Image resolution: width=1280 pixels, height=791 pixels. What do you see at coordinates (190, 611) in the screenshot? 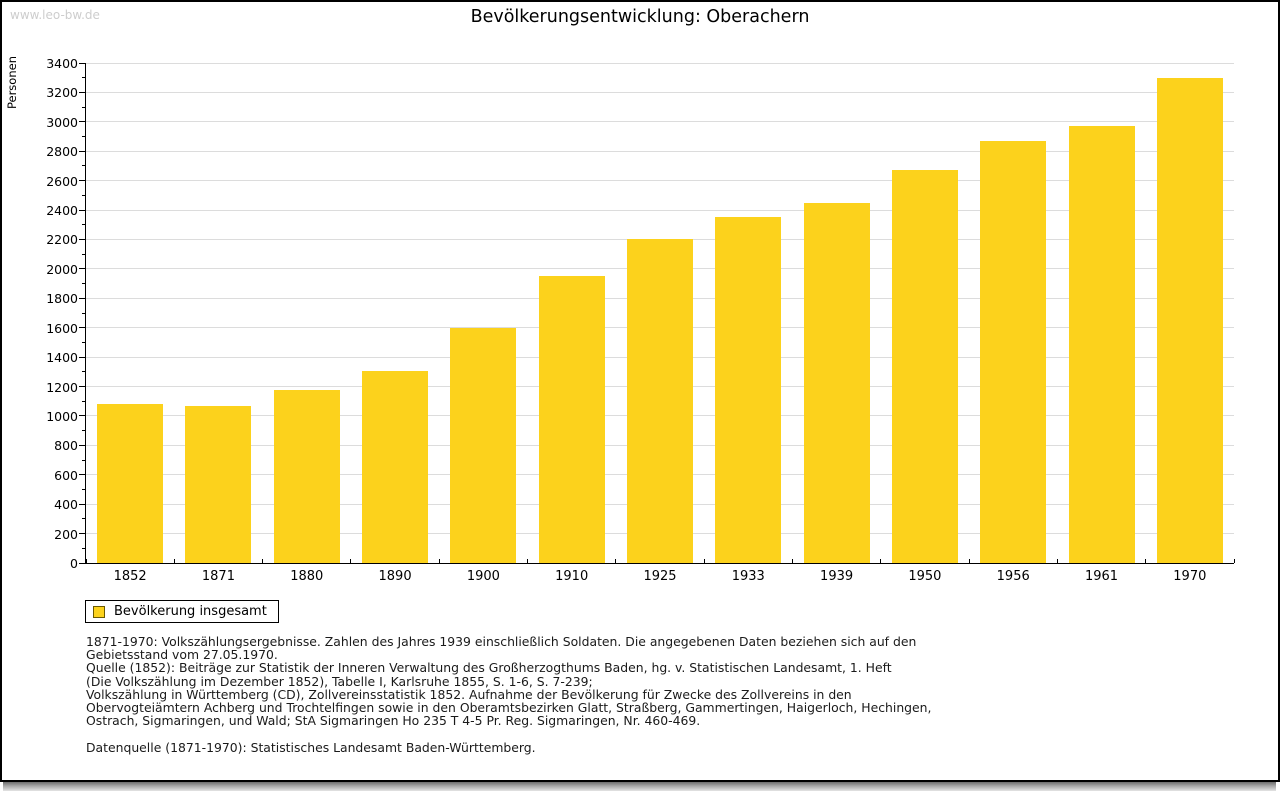
I see `legend-label: Bevölkerung insgesamt` at bounding box center [190, 611].